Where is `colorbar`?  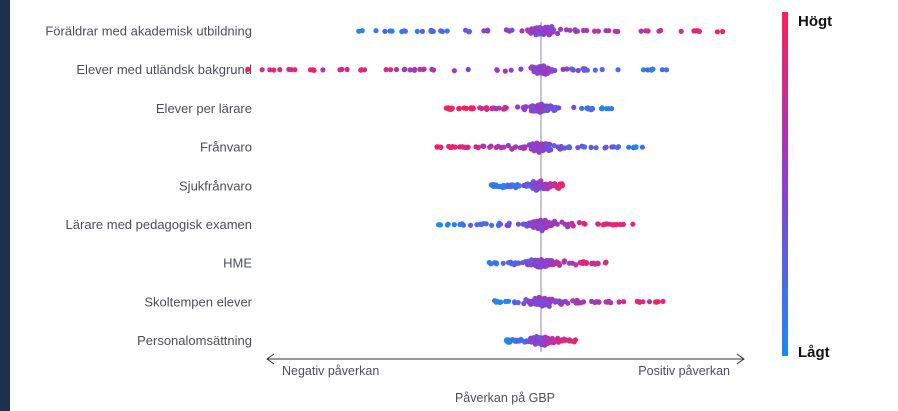 colorbar is located at coordinates (785, 184).